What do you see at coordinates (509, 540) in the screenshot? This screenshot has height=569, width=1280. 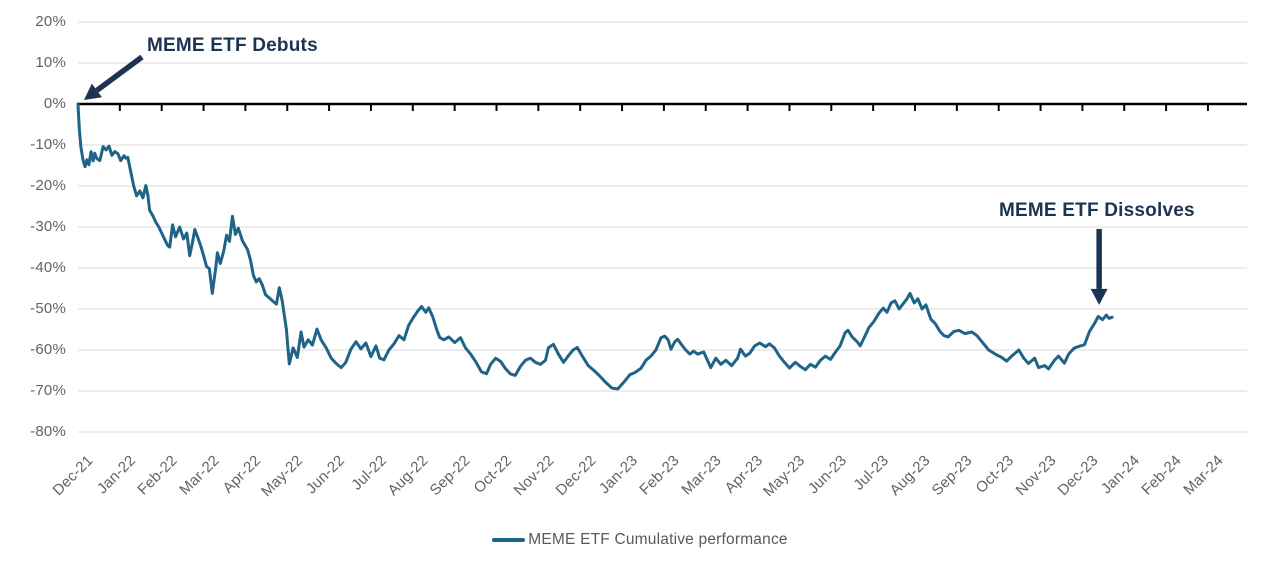 I see `legend-line-swatch` at bounding box center [509, 540].